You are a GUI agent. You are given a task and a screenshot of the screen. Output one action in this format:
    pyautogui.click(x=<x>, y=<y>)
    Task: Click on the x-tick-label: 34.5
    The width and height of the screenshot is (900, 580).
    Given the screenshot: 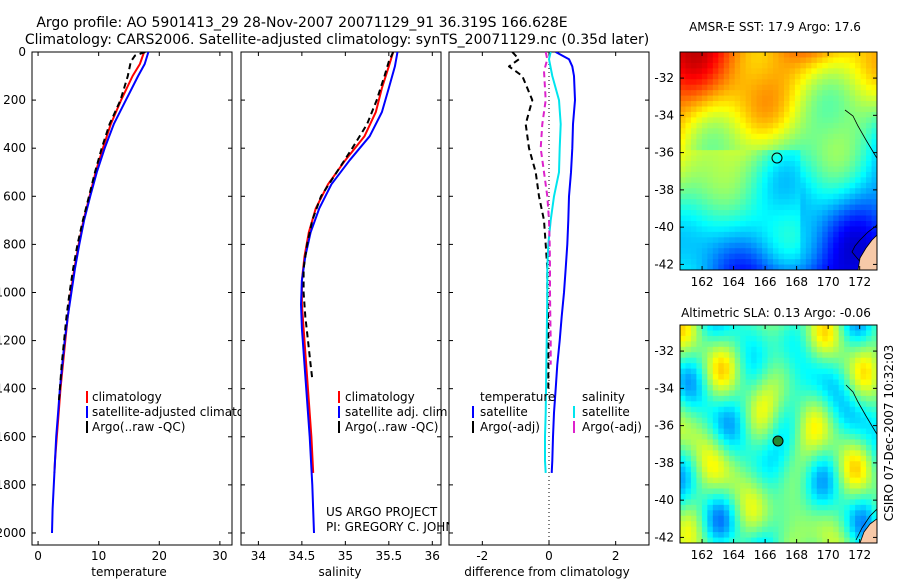 What is the action you would take?
    pyautogui.click(x=302, y=556)
    